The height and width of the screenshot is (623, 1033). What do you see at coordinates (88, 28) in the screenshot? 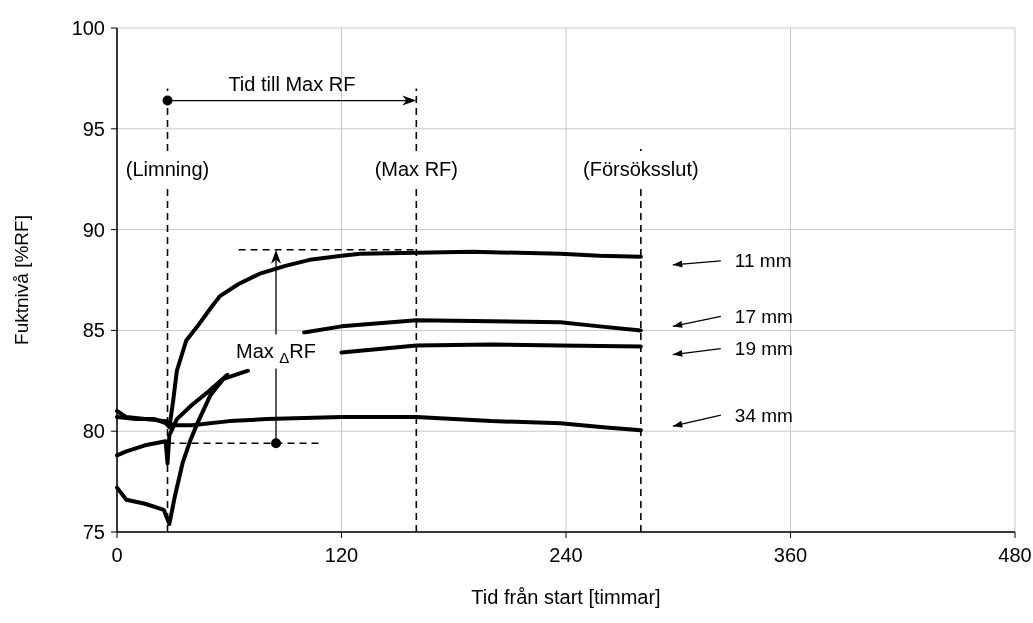
I see `y-tick-label: 100` at bounding box center [88, 28].